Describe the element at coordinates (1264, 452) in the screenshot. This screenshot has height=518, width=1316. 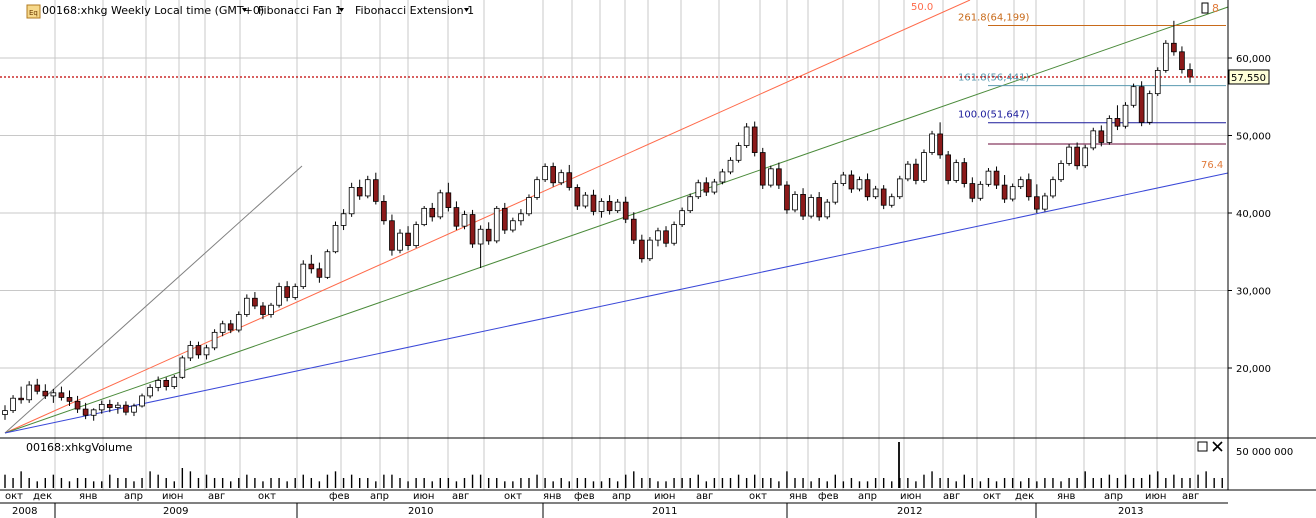
I see `volume-axis-label: 50 000 000` at that location.